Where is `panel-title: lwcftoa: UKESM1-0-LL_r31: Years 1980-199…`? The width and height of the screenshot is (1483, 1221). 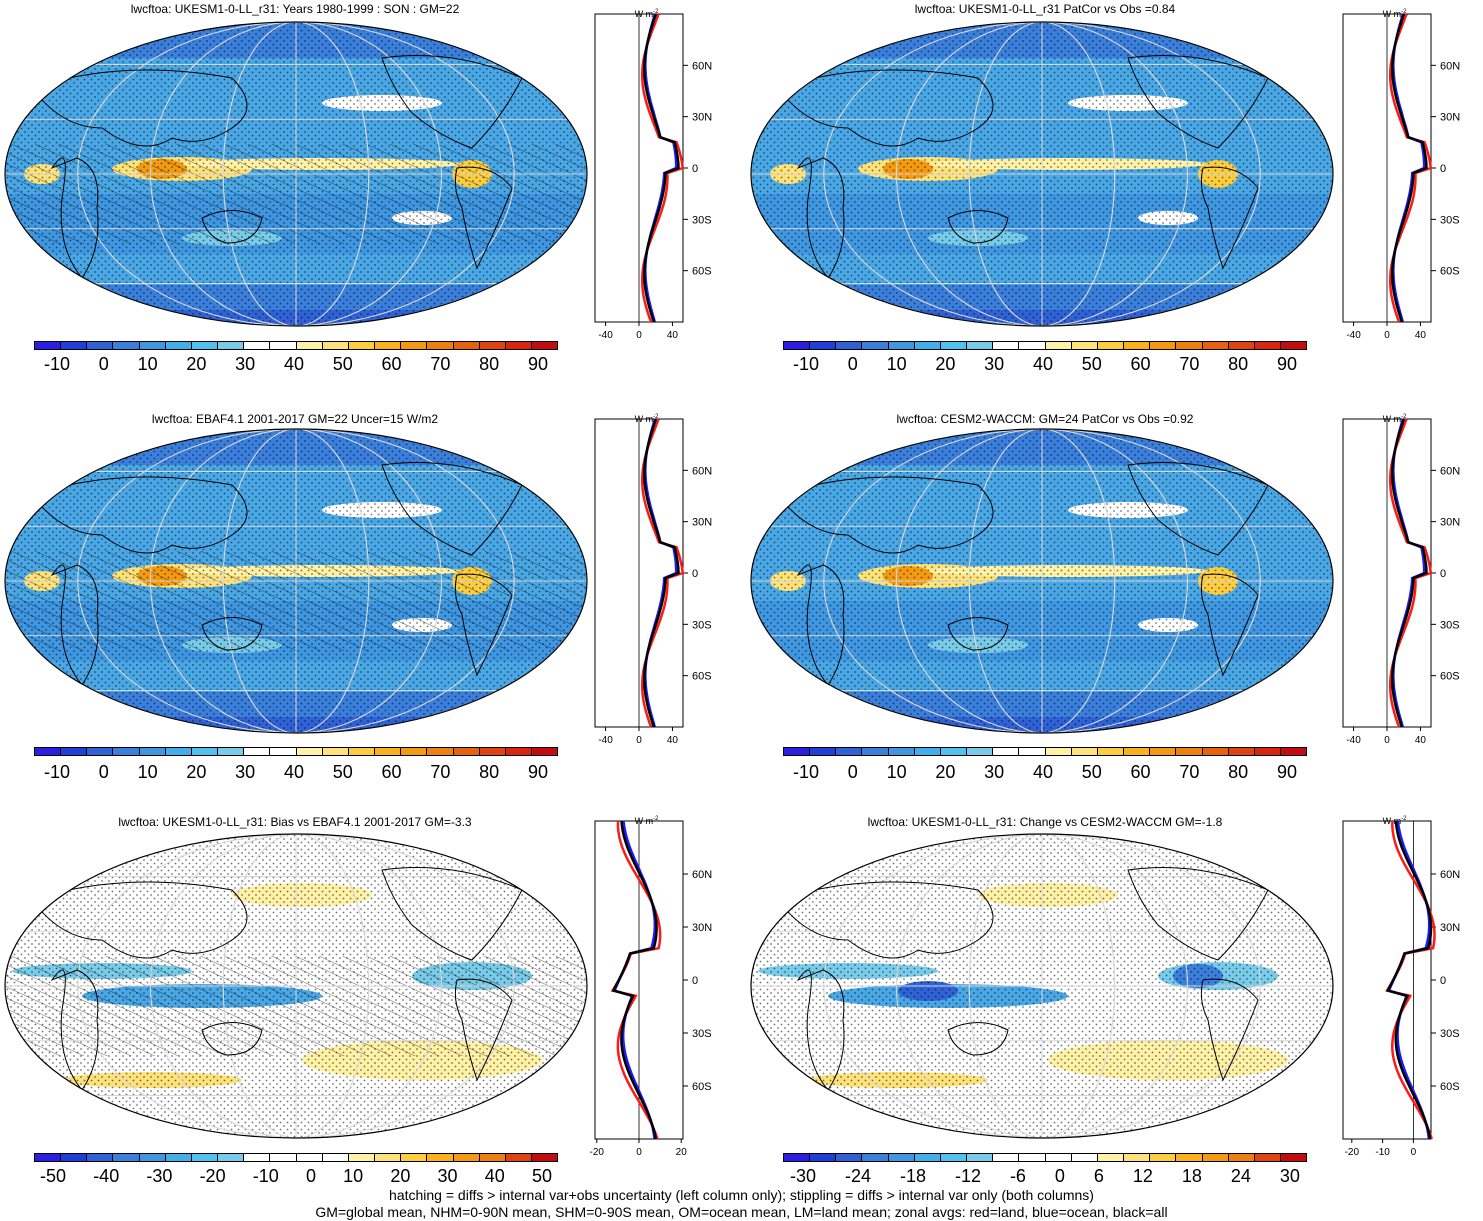
panel-title: lwcftoa: UKESM1-0-LL_r31: Years 1980-199… is located at coordinates (295, 9).